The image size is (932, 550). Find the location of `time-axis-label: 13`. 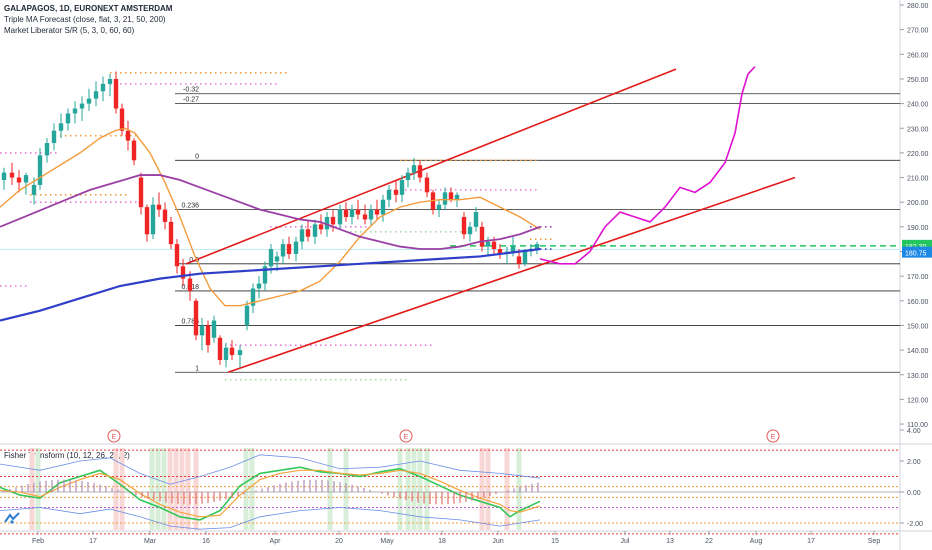

time-axis-label: 13 is located at coordinates (670, 541).